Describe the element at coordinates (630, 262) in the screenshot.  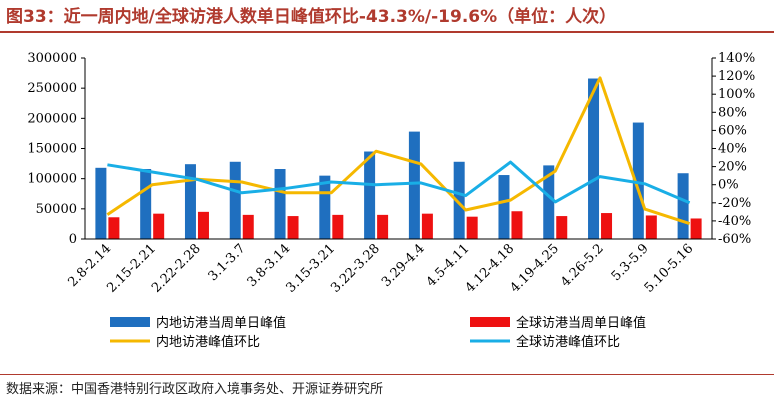
I see `x-tick-label: 5.3-5.9` at that location.